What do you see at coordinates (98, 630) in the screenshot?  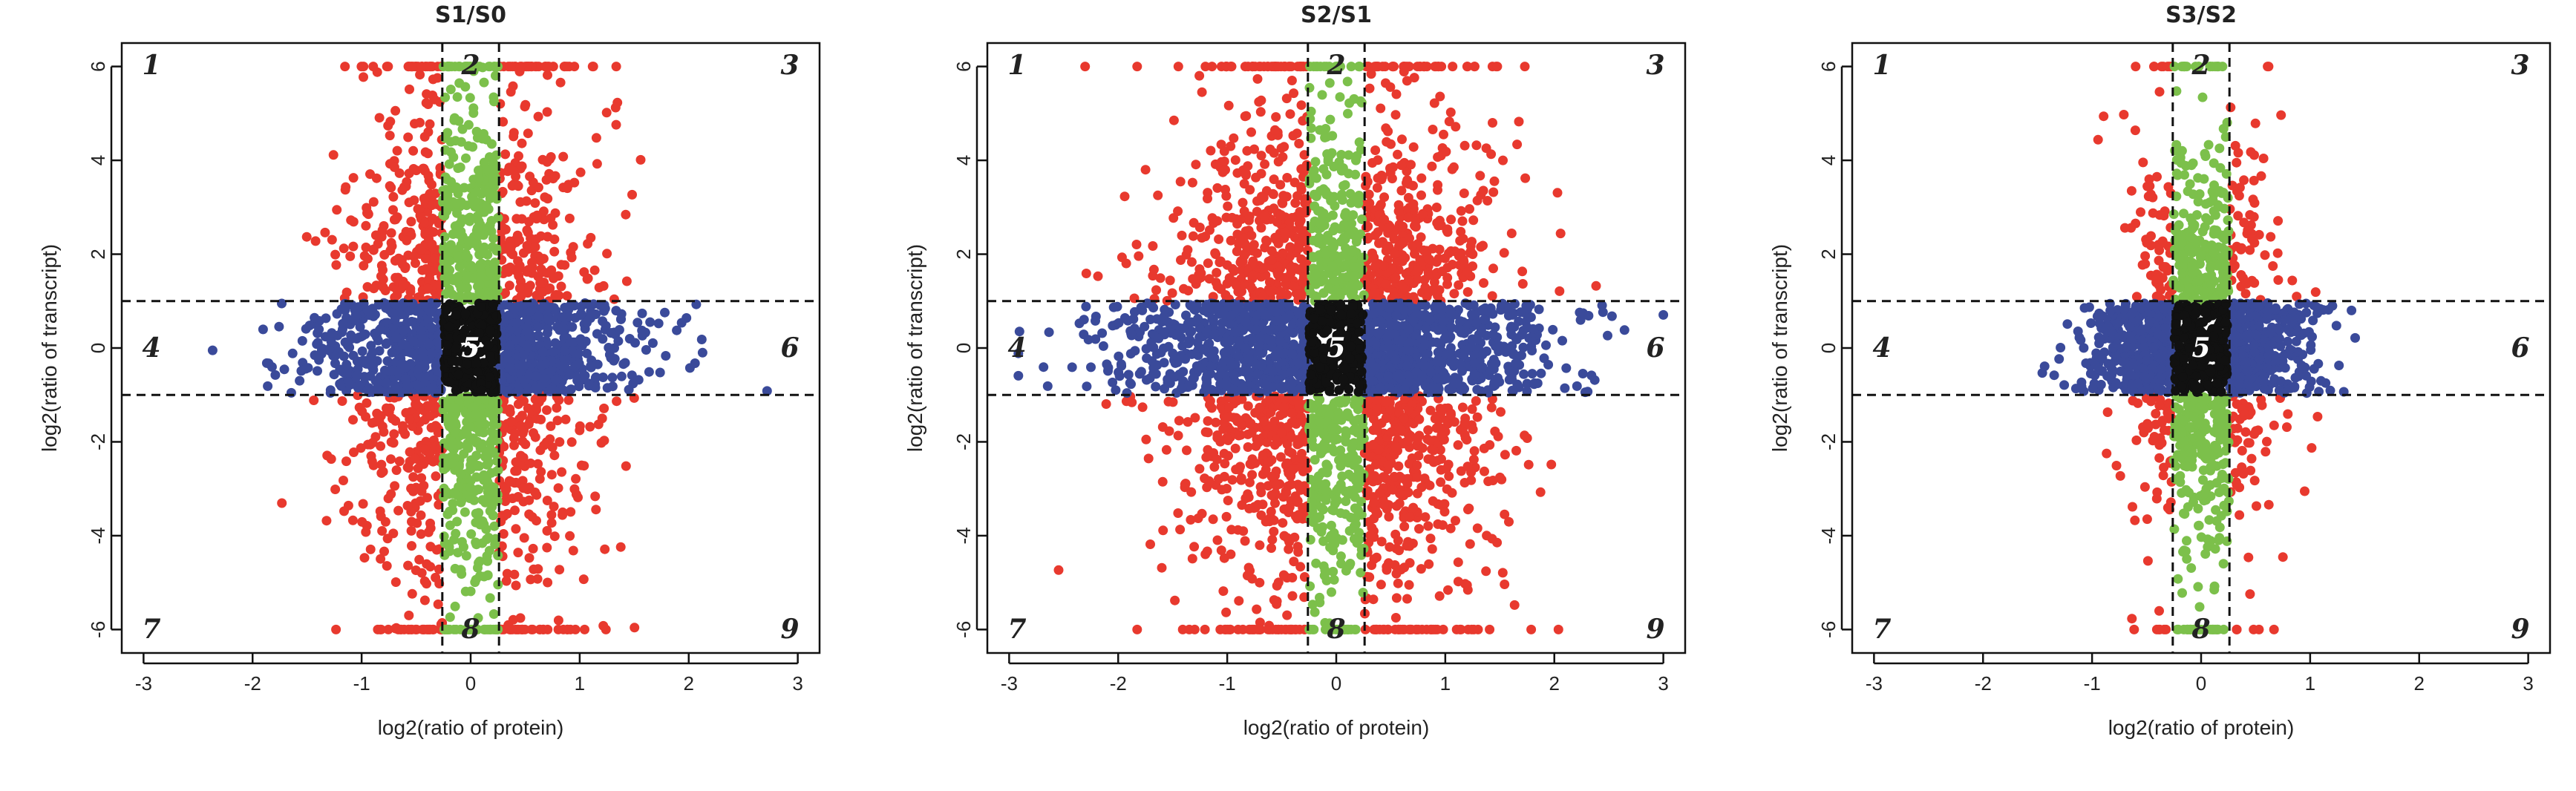 I see `y-tick-label: -6` at bounding box center [98, 630].